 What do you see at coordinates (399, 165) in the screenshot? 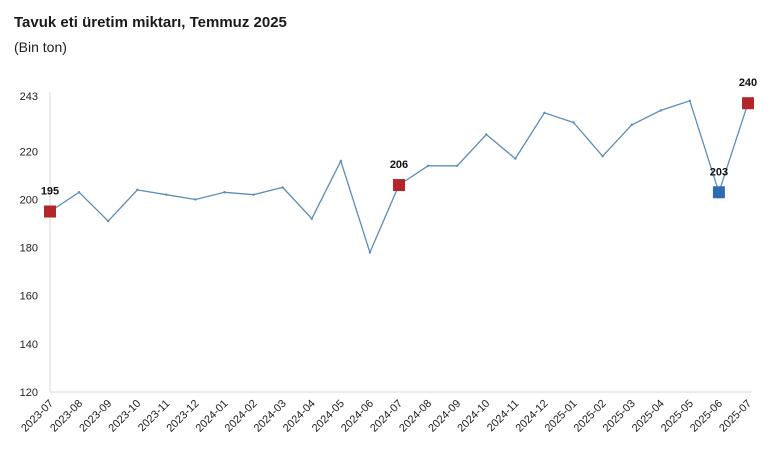
I see `data-label: 206` at bounding box center [399, 165].